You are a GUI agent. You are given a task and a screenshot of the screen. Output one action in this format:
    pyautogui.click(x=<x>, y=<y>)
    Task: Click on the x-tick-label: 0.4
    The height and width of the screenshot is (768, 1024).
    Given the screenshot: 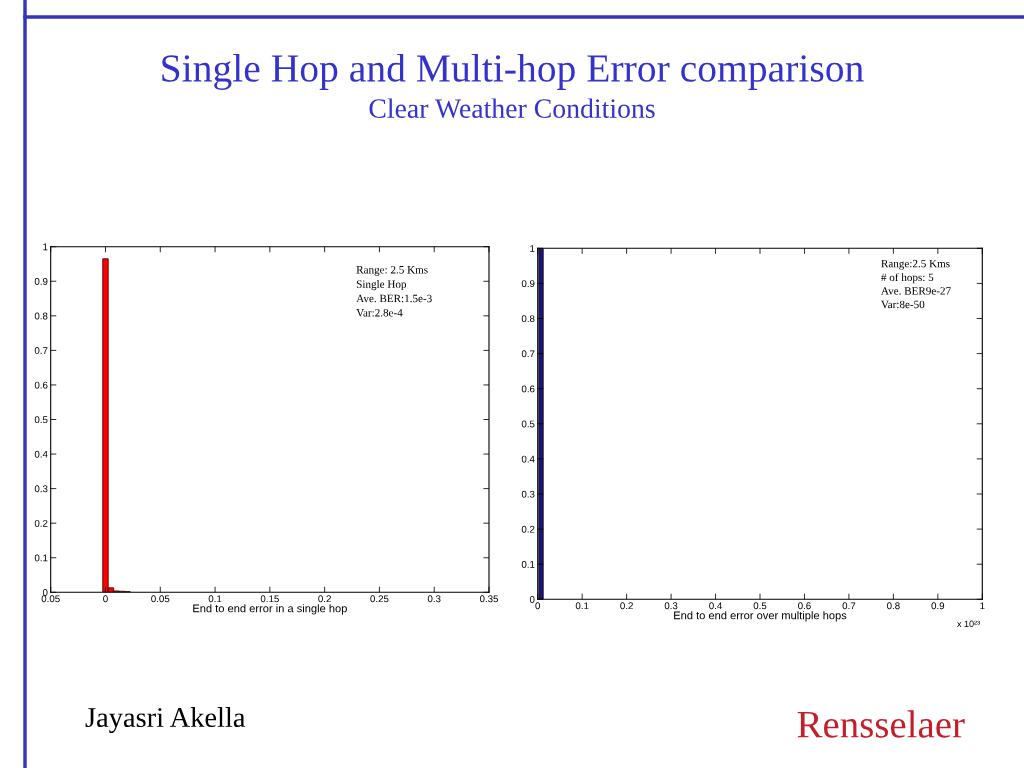 What is the action you would take?
    pyautogui.click(x=716, y=606)
    